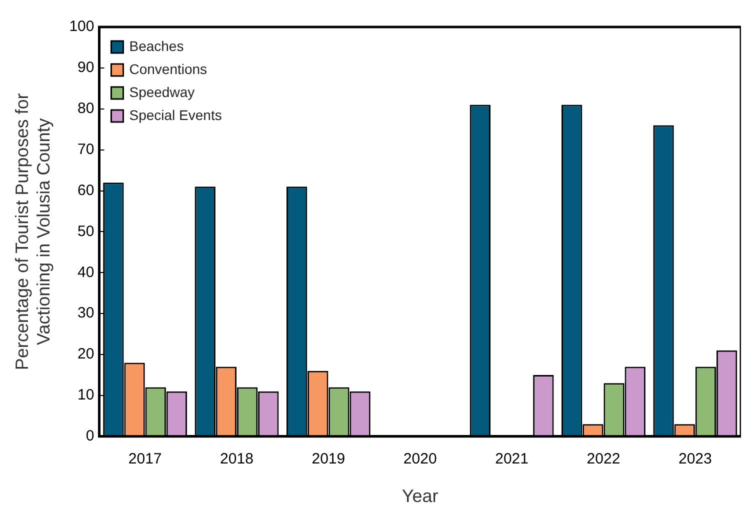 The image size is (749, 520). Describe the element at coordinates (420, 459) in the screenshot. I see `x-tick-label: 2020` at that location.